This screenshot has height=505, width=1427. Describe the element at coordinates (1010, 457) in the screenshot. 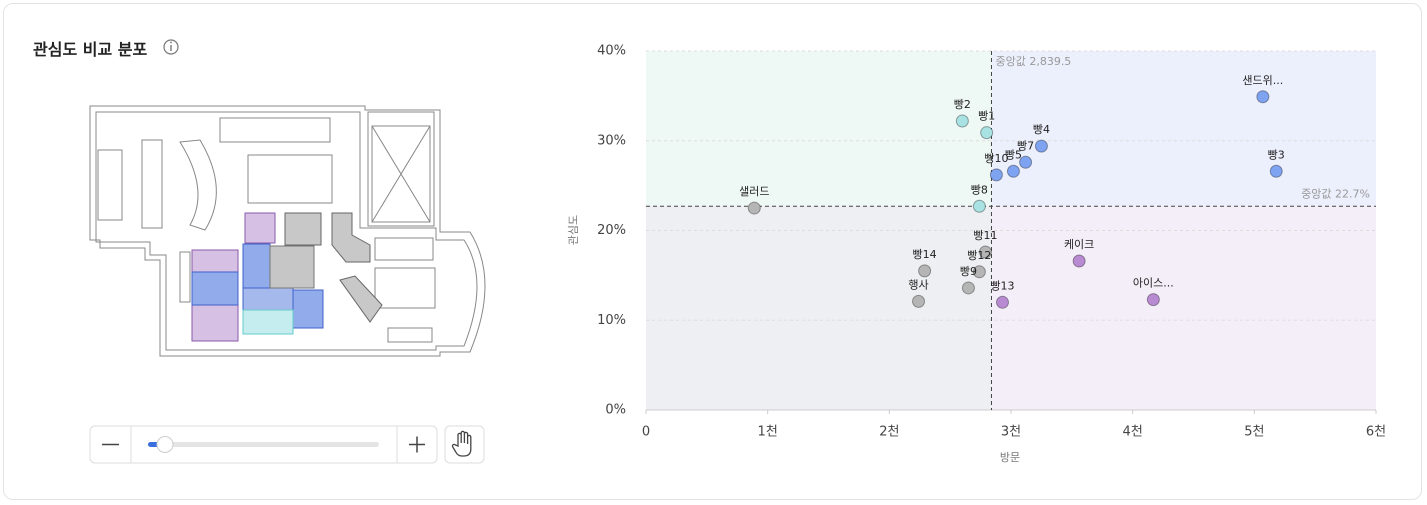

I see `x-axis-label: 방문` at that location.